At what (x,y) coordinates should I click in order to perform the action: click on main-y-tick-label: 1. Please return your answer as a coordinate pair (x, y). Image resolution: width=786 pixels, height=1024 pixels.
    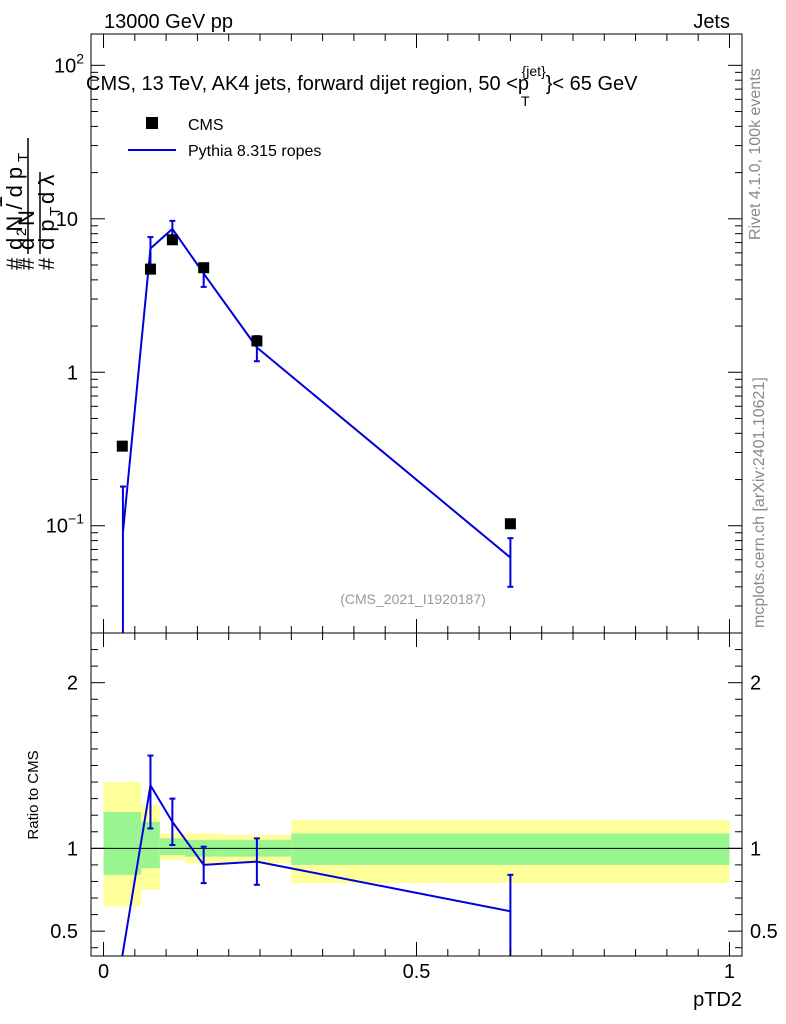
    Looking at the image, I should click on (72, 373).